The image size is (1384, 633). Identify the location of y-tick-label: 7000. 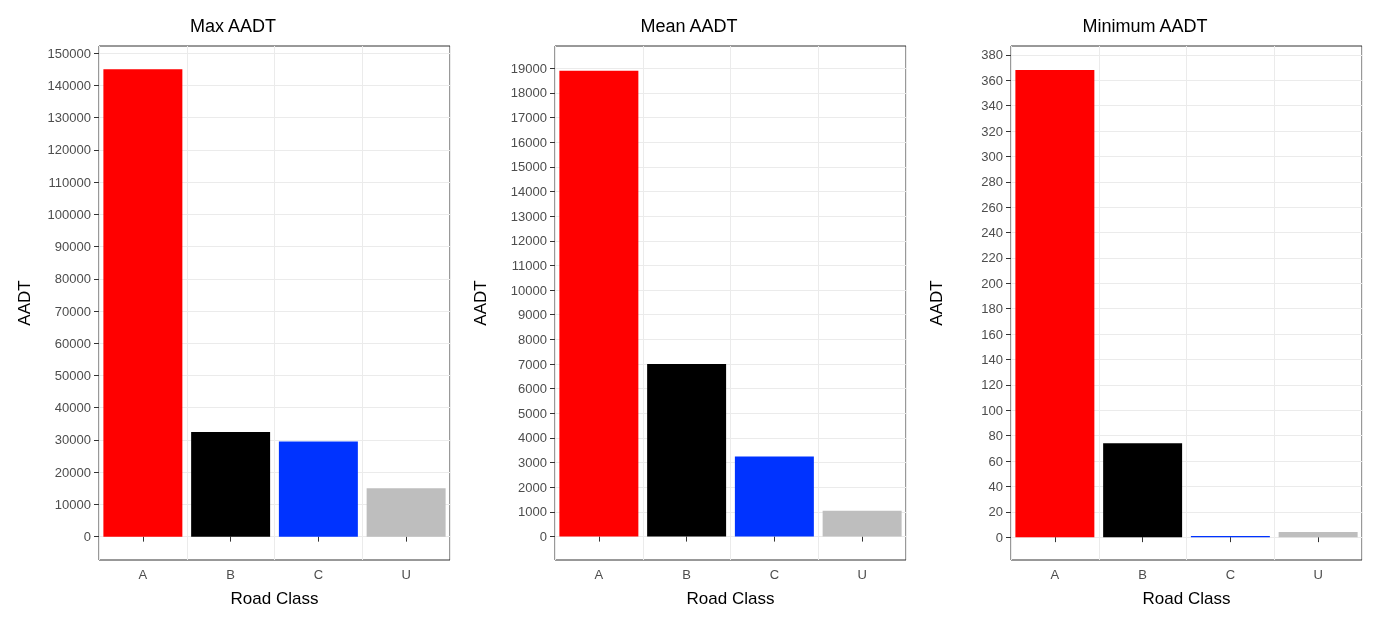
(532, 364).